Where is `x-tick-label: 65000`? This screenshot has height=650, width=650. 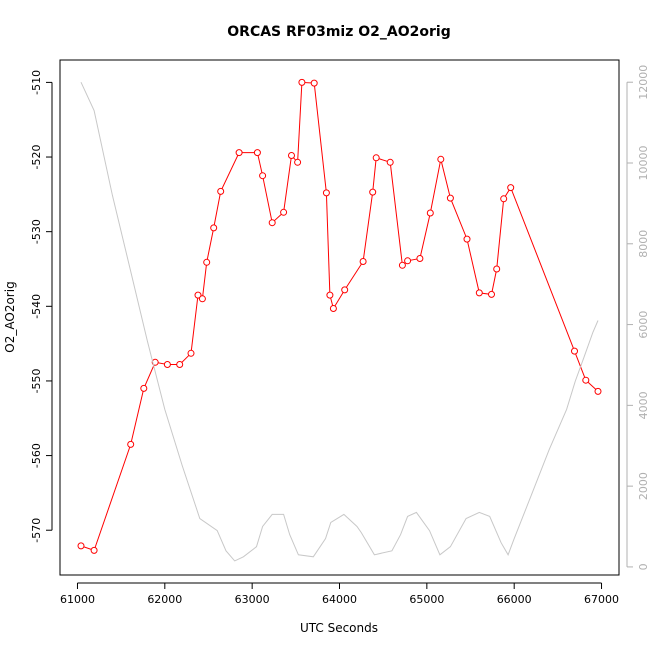 x-tick-label: 65000 is located at coordinates (426, 599).